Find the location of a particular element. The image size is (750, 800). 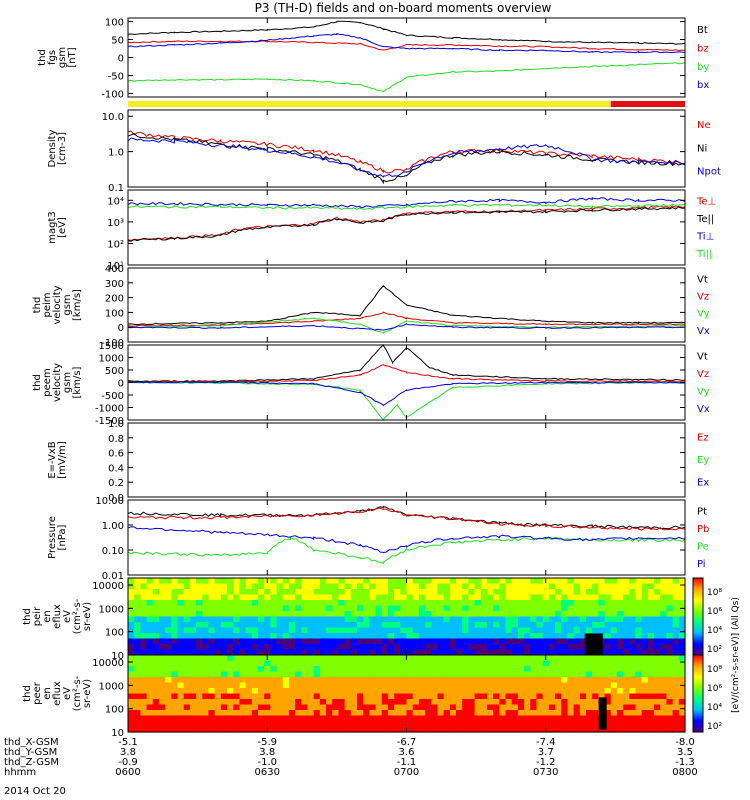

y-tick-label: 10 is located at coordinates (117, 656).